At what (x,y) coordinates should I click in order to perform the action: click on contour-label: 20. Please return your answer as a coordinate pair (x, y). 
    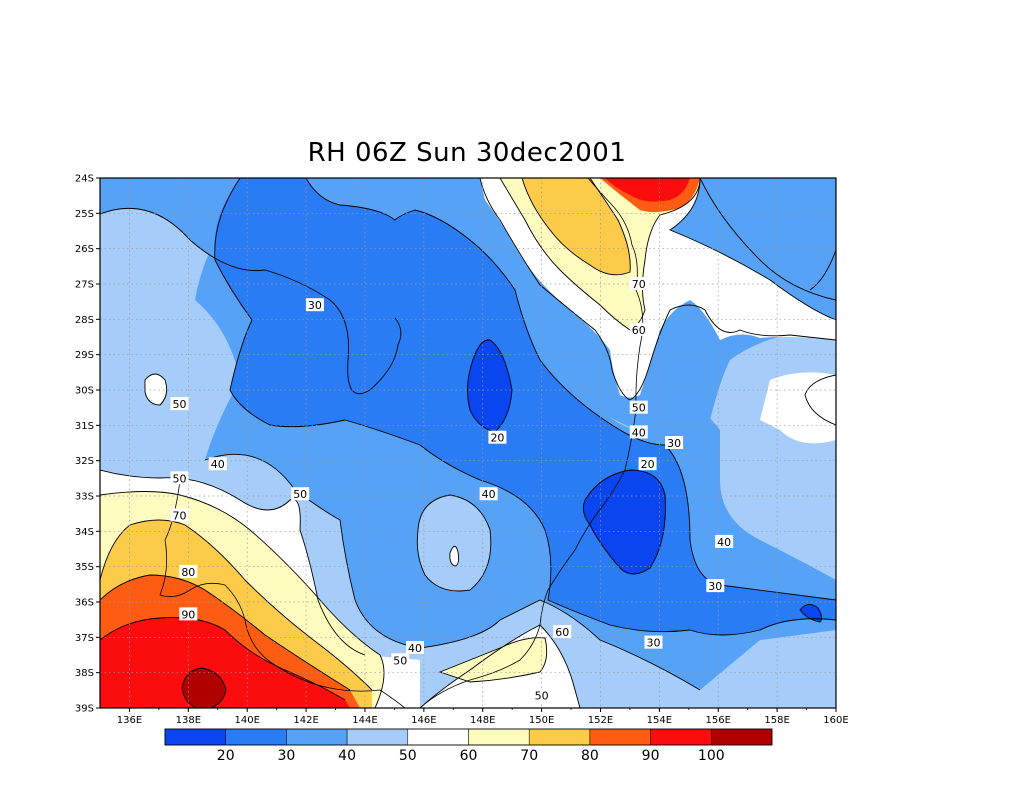
    Looking at the image, I should click on (497, 438).